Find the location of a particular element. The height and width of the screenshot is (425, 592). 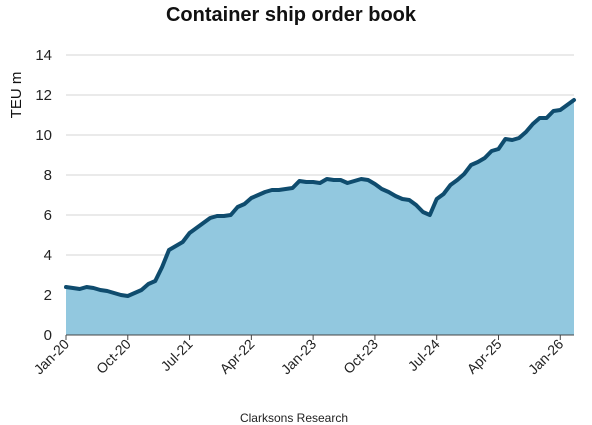

y-tick-label: 6 is located at coordinates (48, 215).